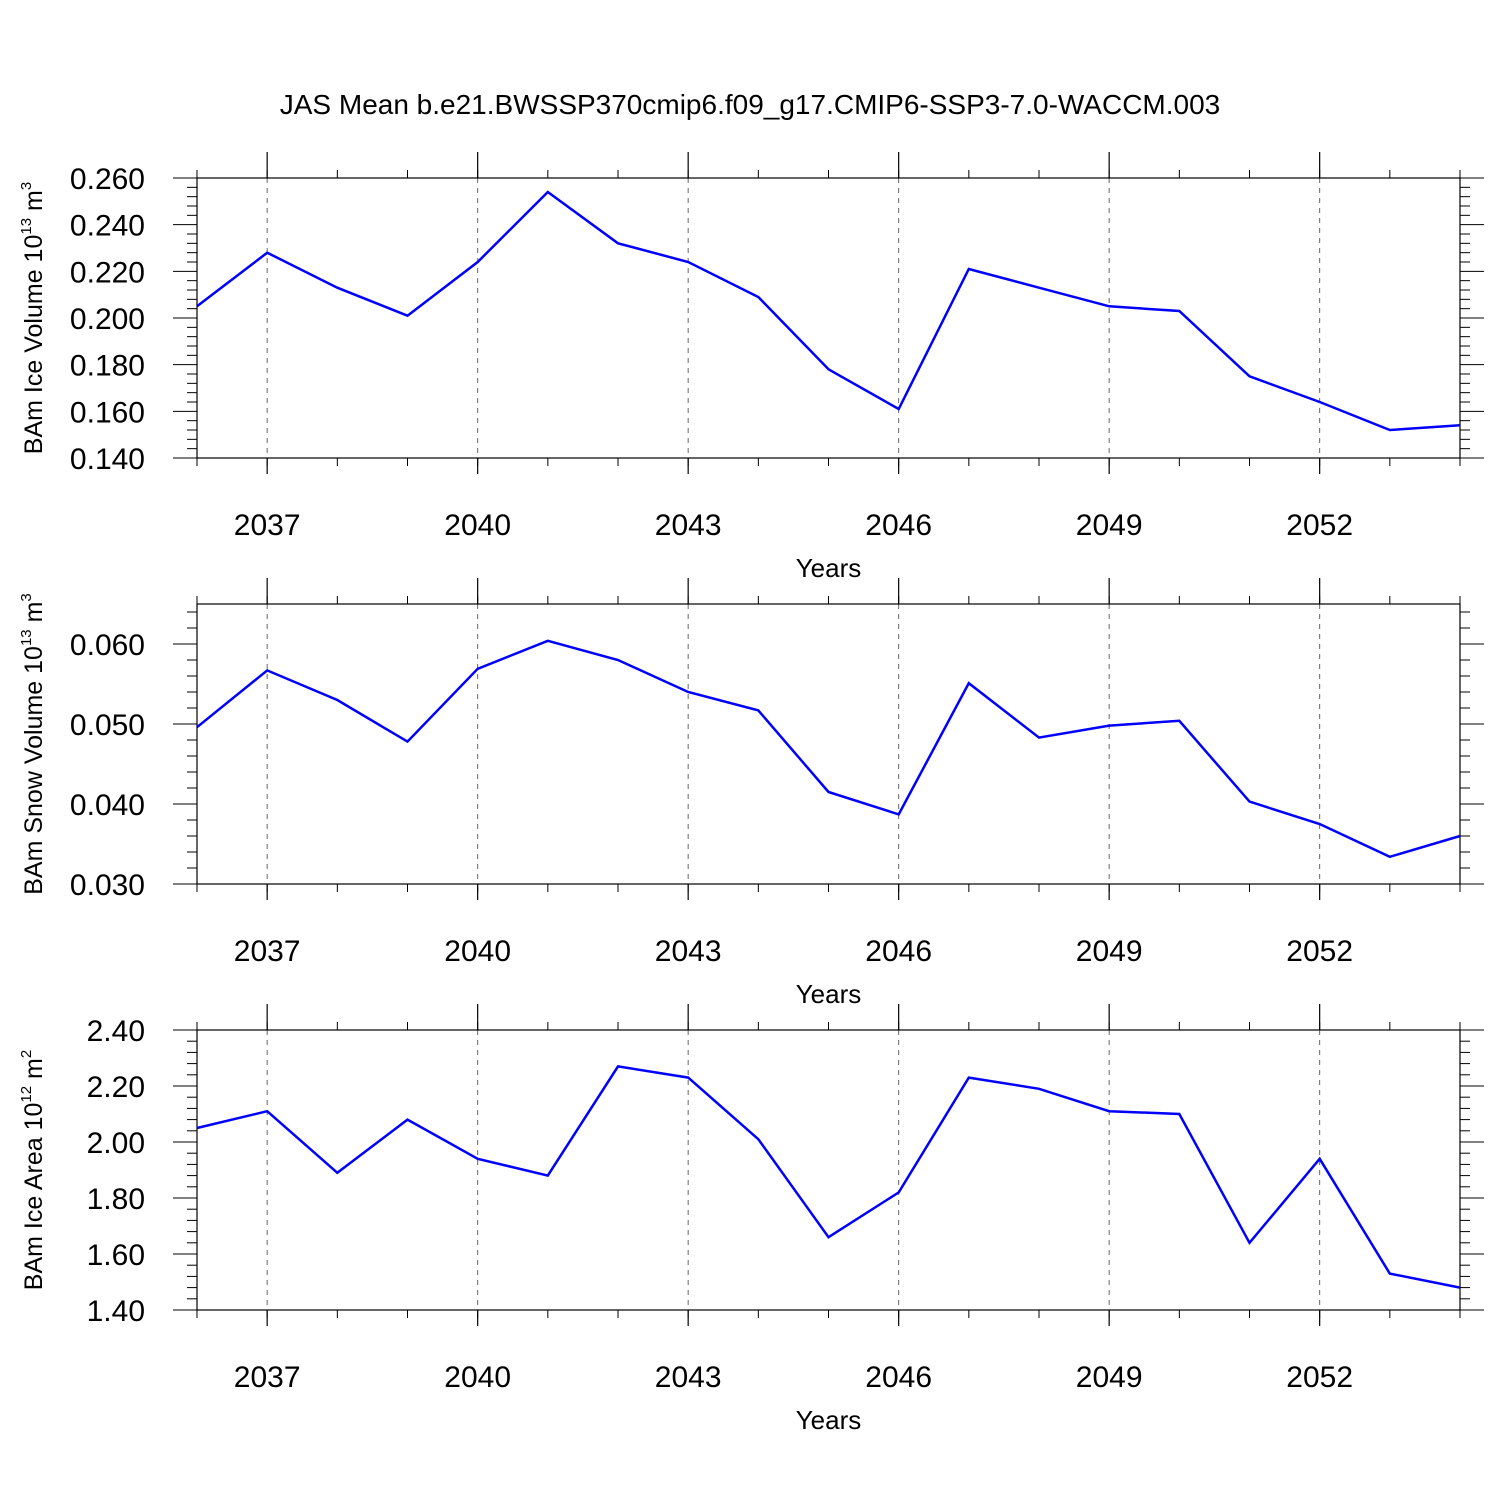 This screenshot has width=1500, height=1505. What do you see at coordinates (34, 1197) in the screenshot?
I see `y-axis-label-text: BAm Ice Area 10` at bounding box center [34, 1197].